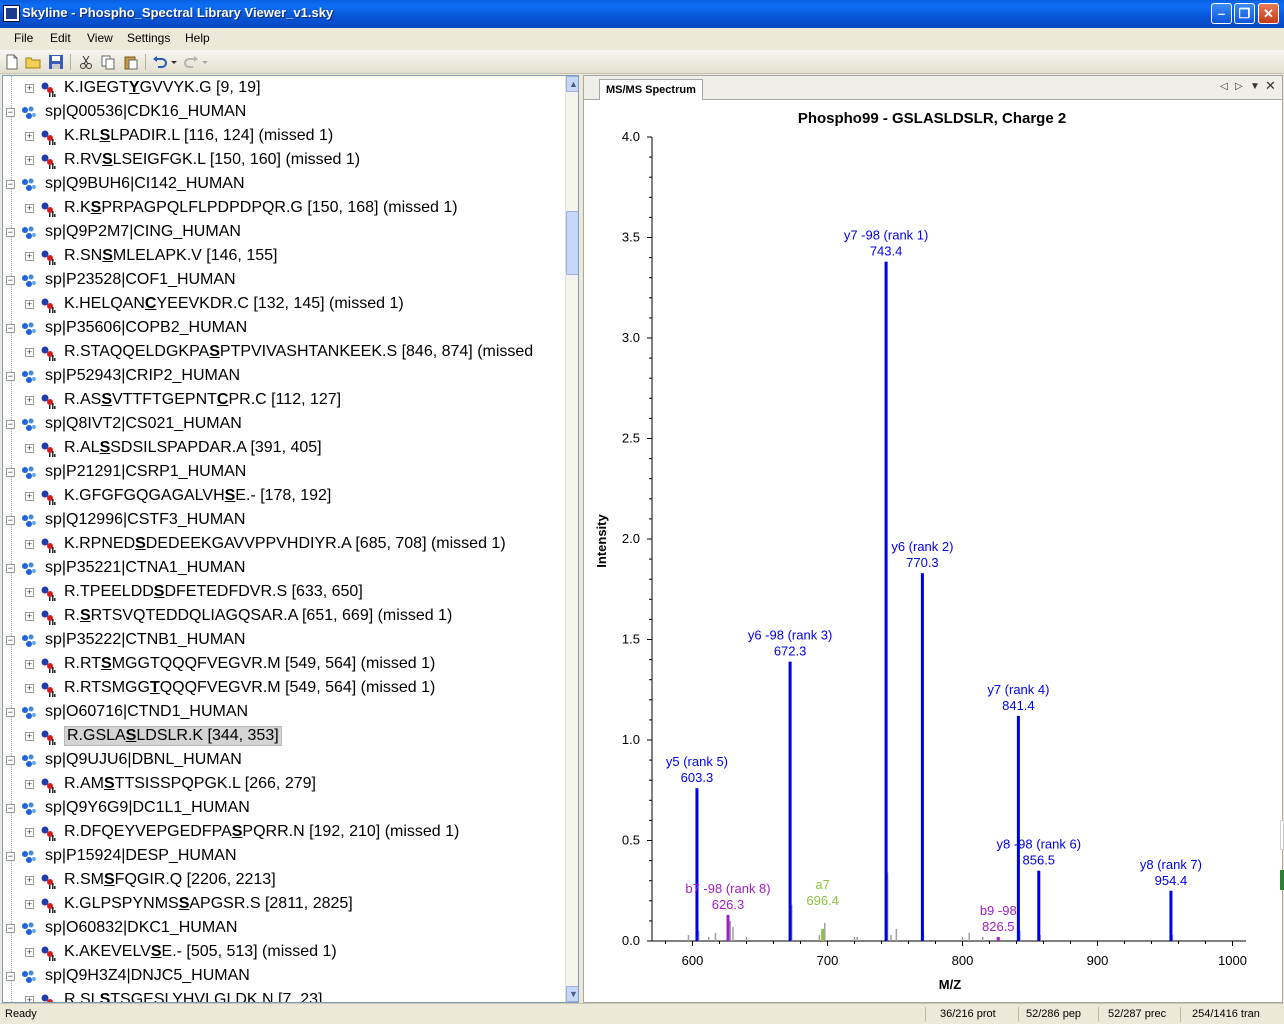  Describe the element at coordinates (1255, 86) in the screenshot. I see `tab-menu-icon: ▼` at that location.